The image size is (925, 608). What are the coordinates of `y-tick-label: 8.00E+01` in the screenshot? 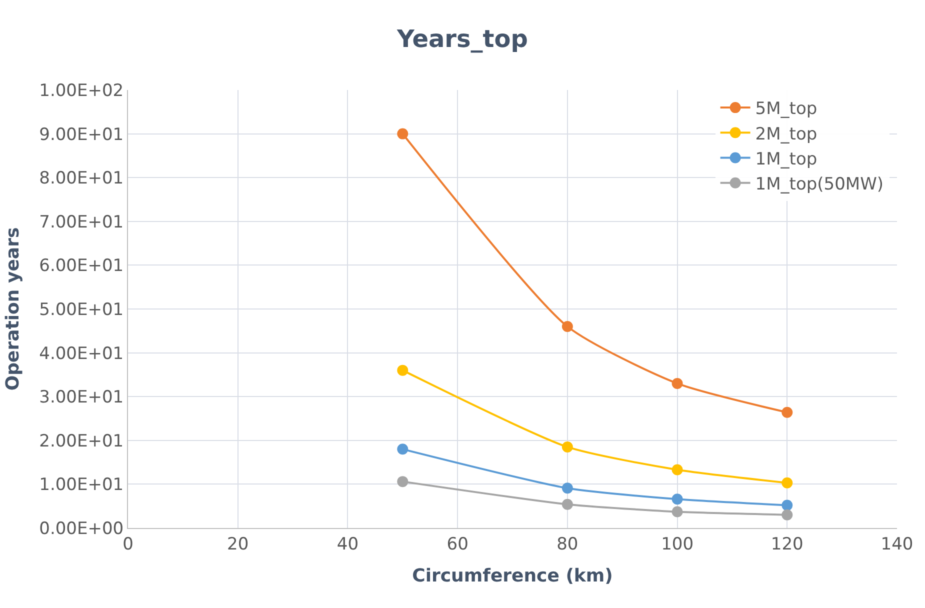 It's located at (81, 178).